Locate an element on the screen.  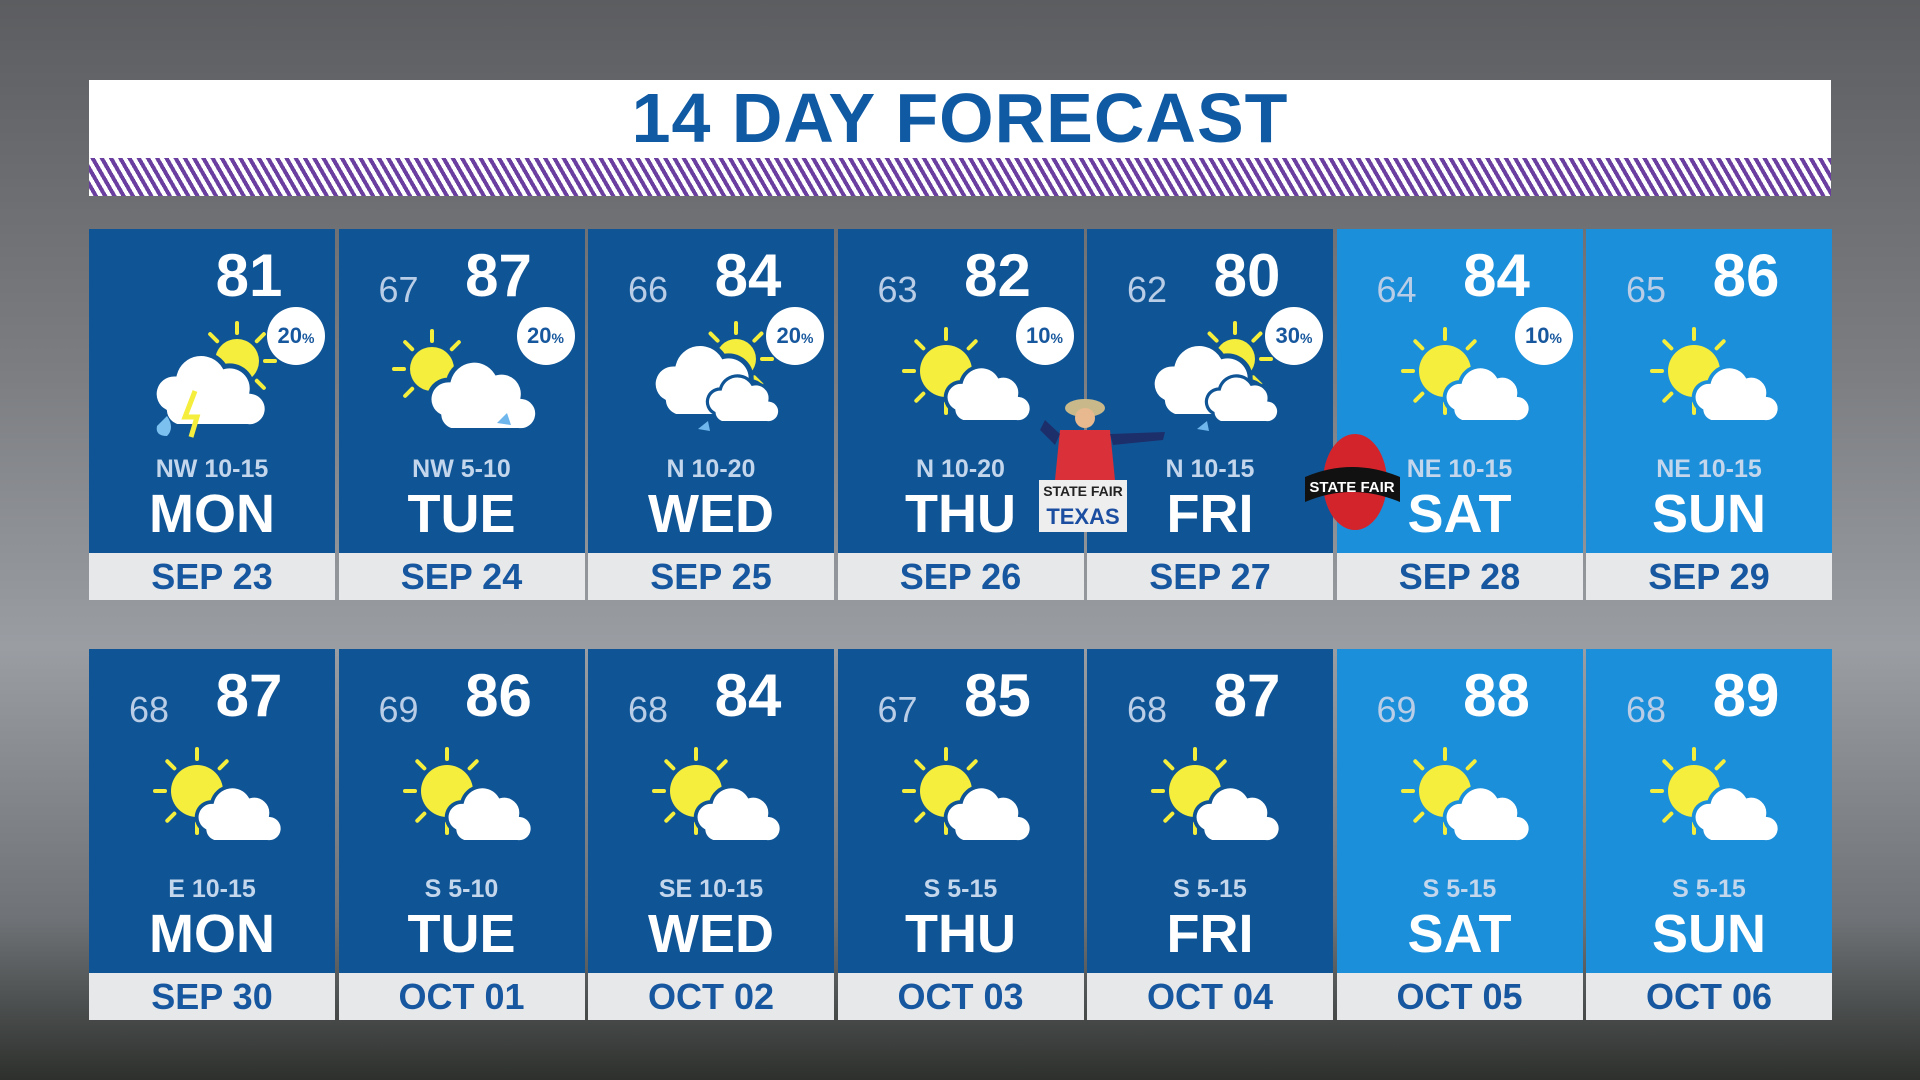
day-panel: 67 87 20% NW 5-10 TUE is located at coordinates (461, 391).